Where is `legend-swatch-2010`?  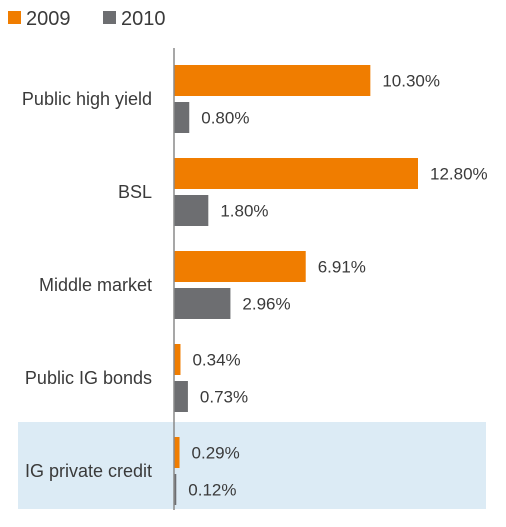 legend-swatch-2010 is located at coordinates (109, 17).